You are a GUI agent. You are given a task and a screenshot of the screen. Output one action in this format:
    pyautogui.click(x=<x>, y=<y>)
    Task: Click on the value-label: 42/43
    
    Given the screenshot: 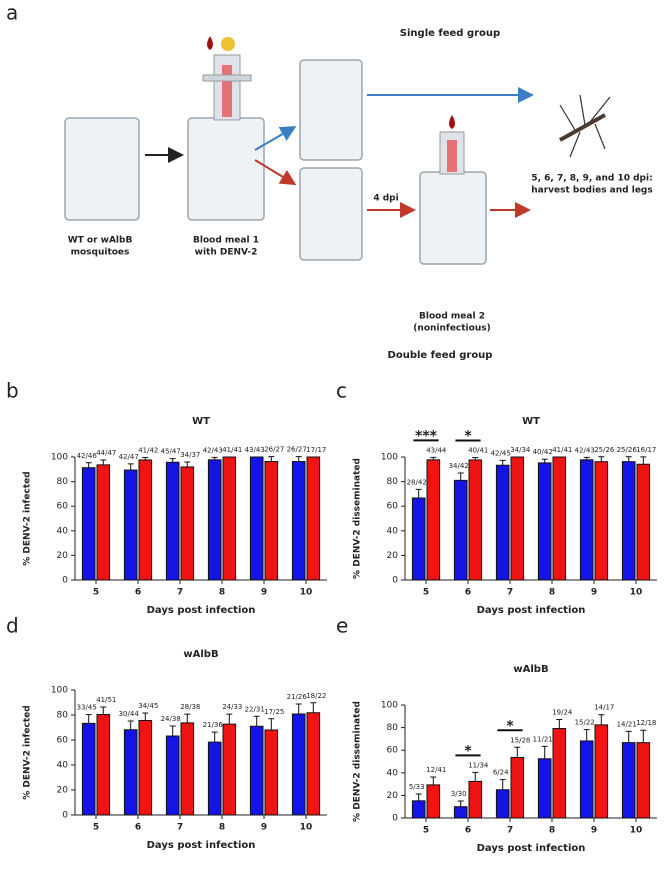 What is the action you would take?
    pyautogui.click(x=213, y=450)
    